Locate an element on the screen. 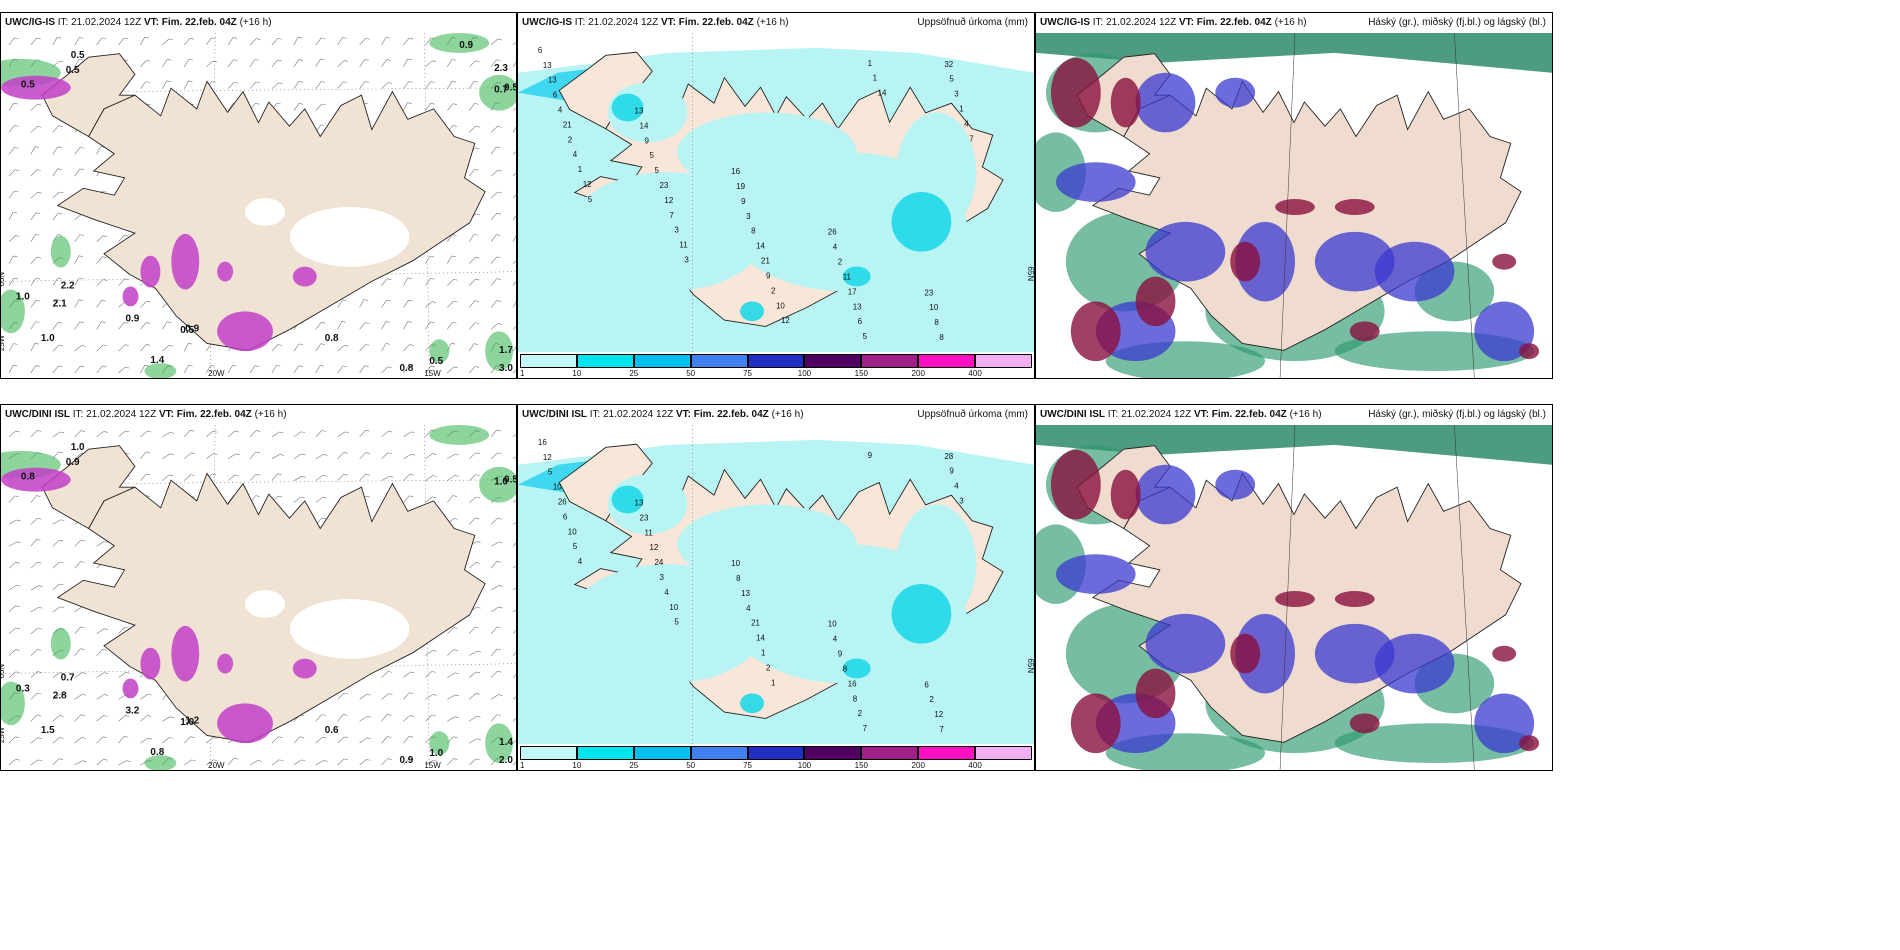  snow-amount-label: 0.9 is located at coordinates (133, 318).